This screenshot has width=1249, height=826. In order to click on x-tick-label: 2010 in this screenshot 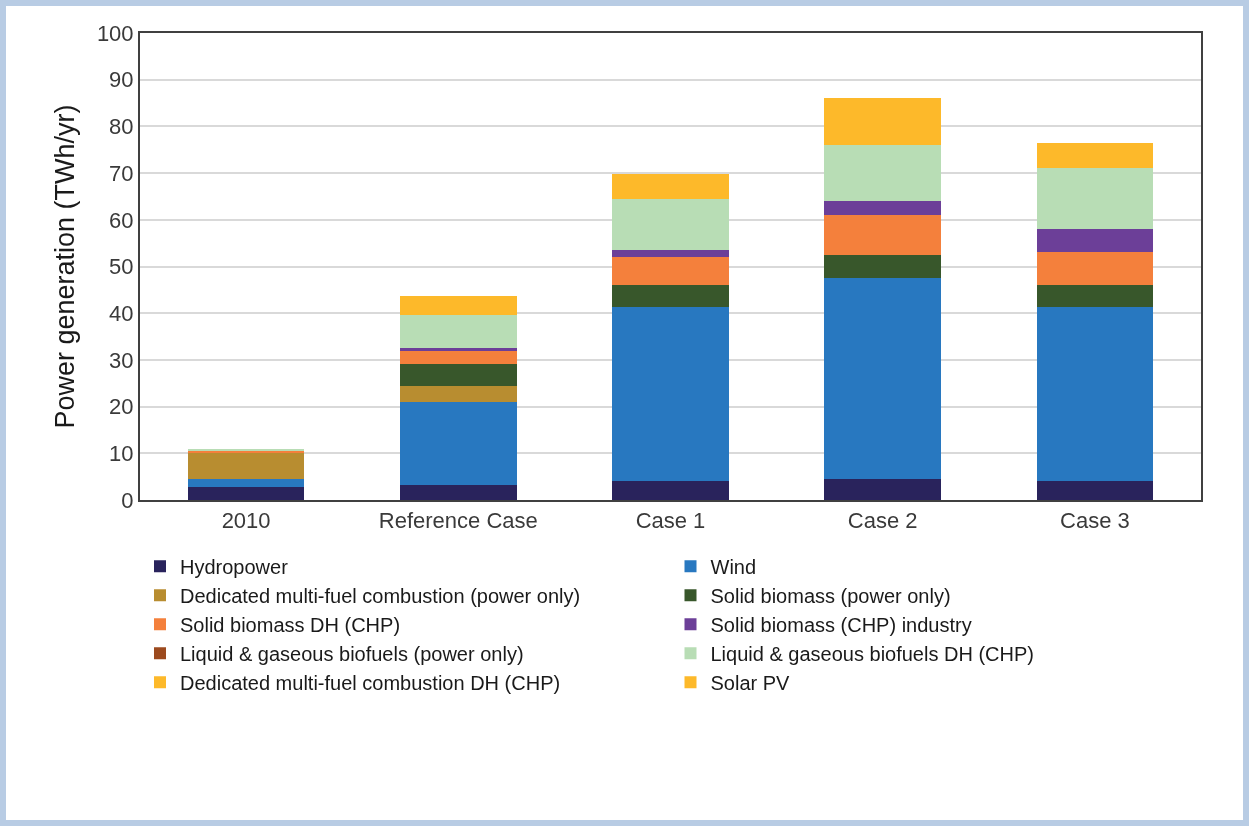, I will do `click(246, 521)`.